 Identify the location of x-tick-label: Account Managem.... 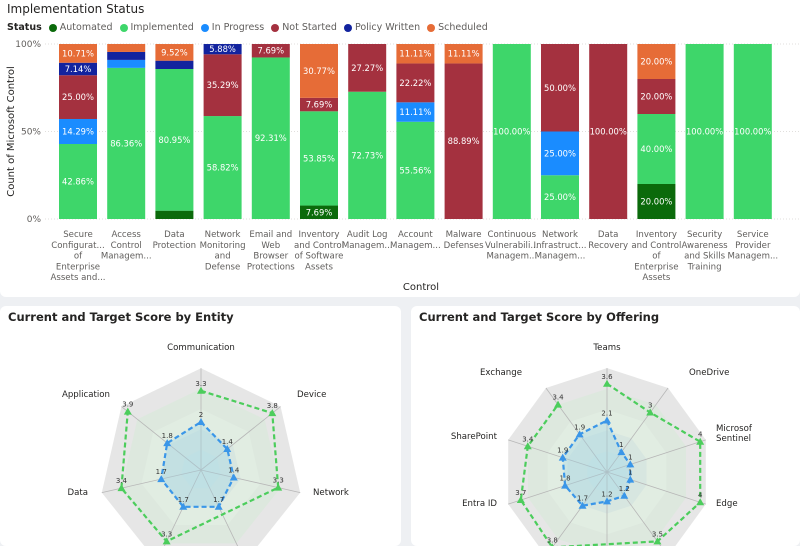
(415, 240).